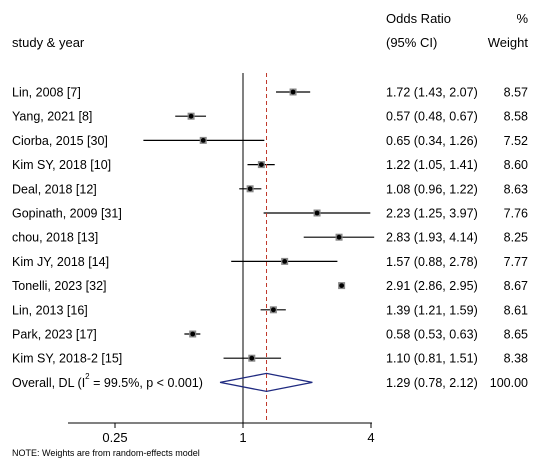 This screenshot has height=465, width=550. What do you see at coordinates (432, 238) in the screenshot?
I see `study-ci-text: 2.83 (1.93, 4.14)` at bounding box center [432, 238].